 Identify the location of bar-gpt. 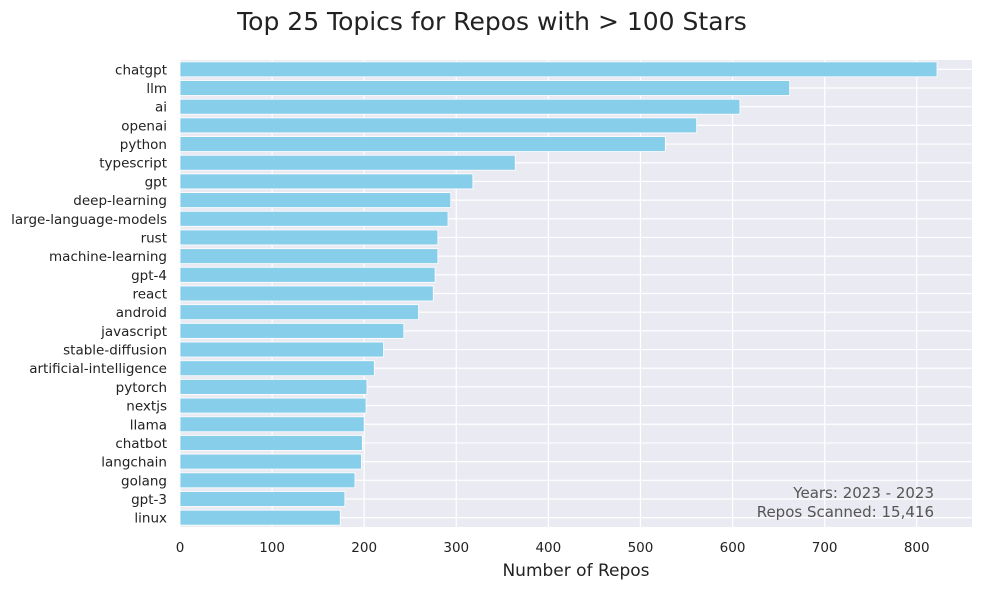
(326, 181).